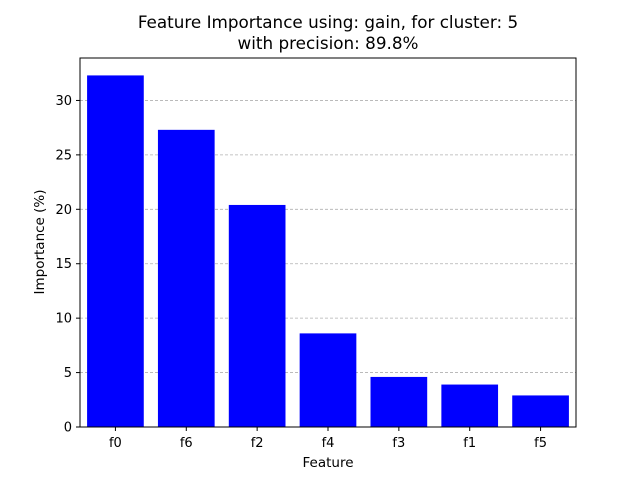  What do you see at coordinates (63, 101) in the screenshot?
I see `y-tick-label: 30` at bounding box center [63, 101].